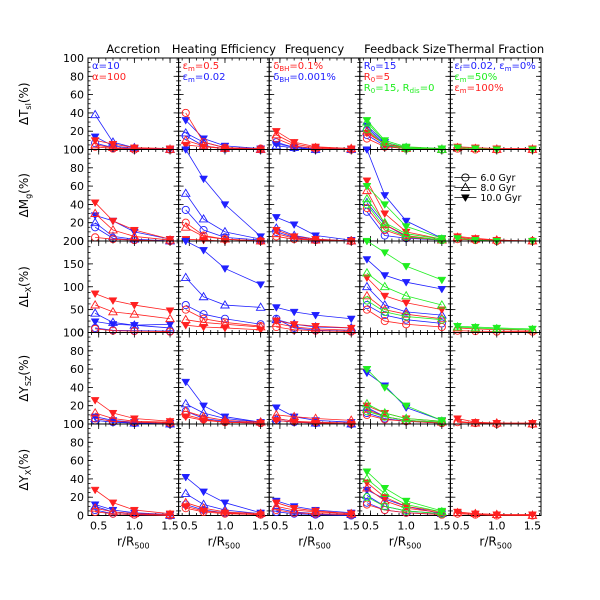 The image size is (600, 600). I want to click on panel-r1-c3, so click(405, 195).